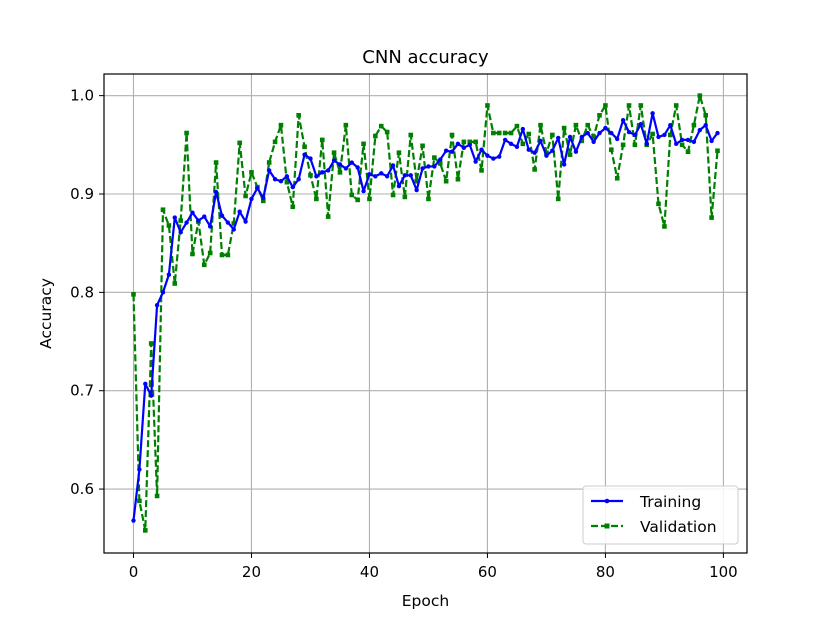  I want to click on y-tick-label: 1.0, so click(82, 96).